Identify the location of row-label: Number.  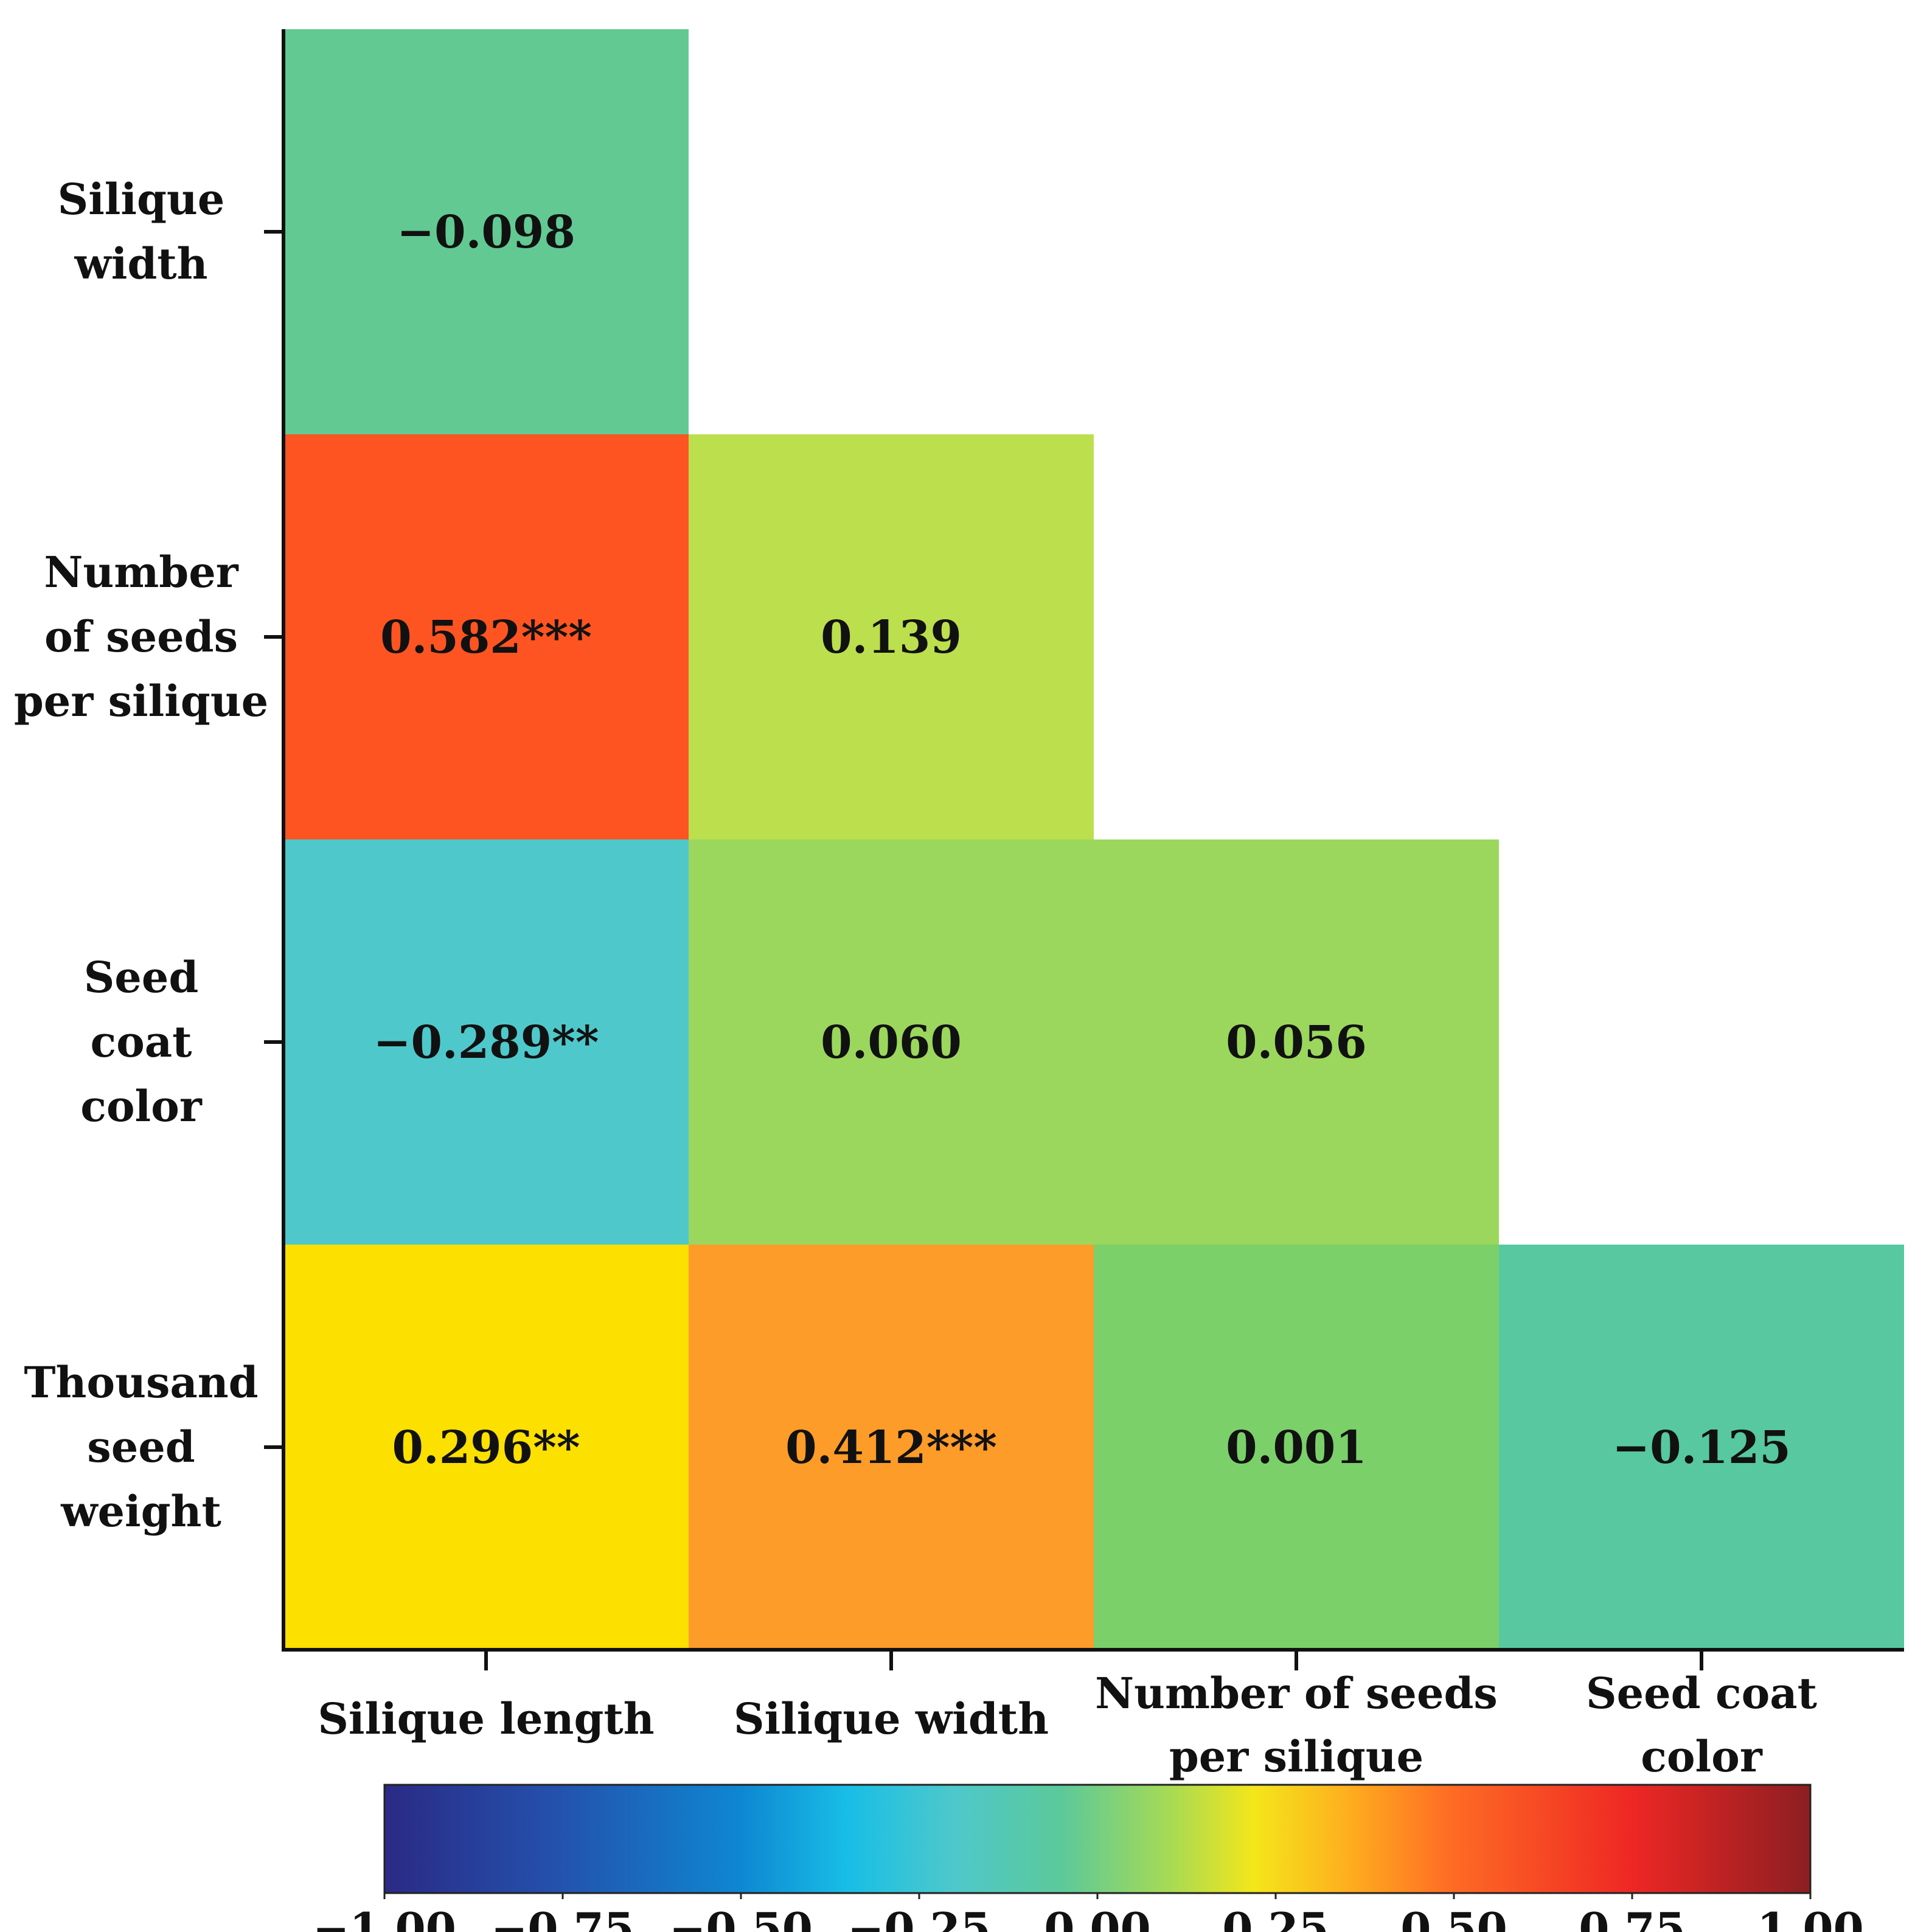
(141, 572).